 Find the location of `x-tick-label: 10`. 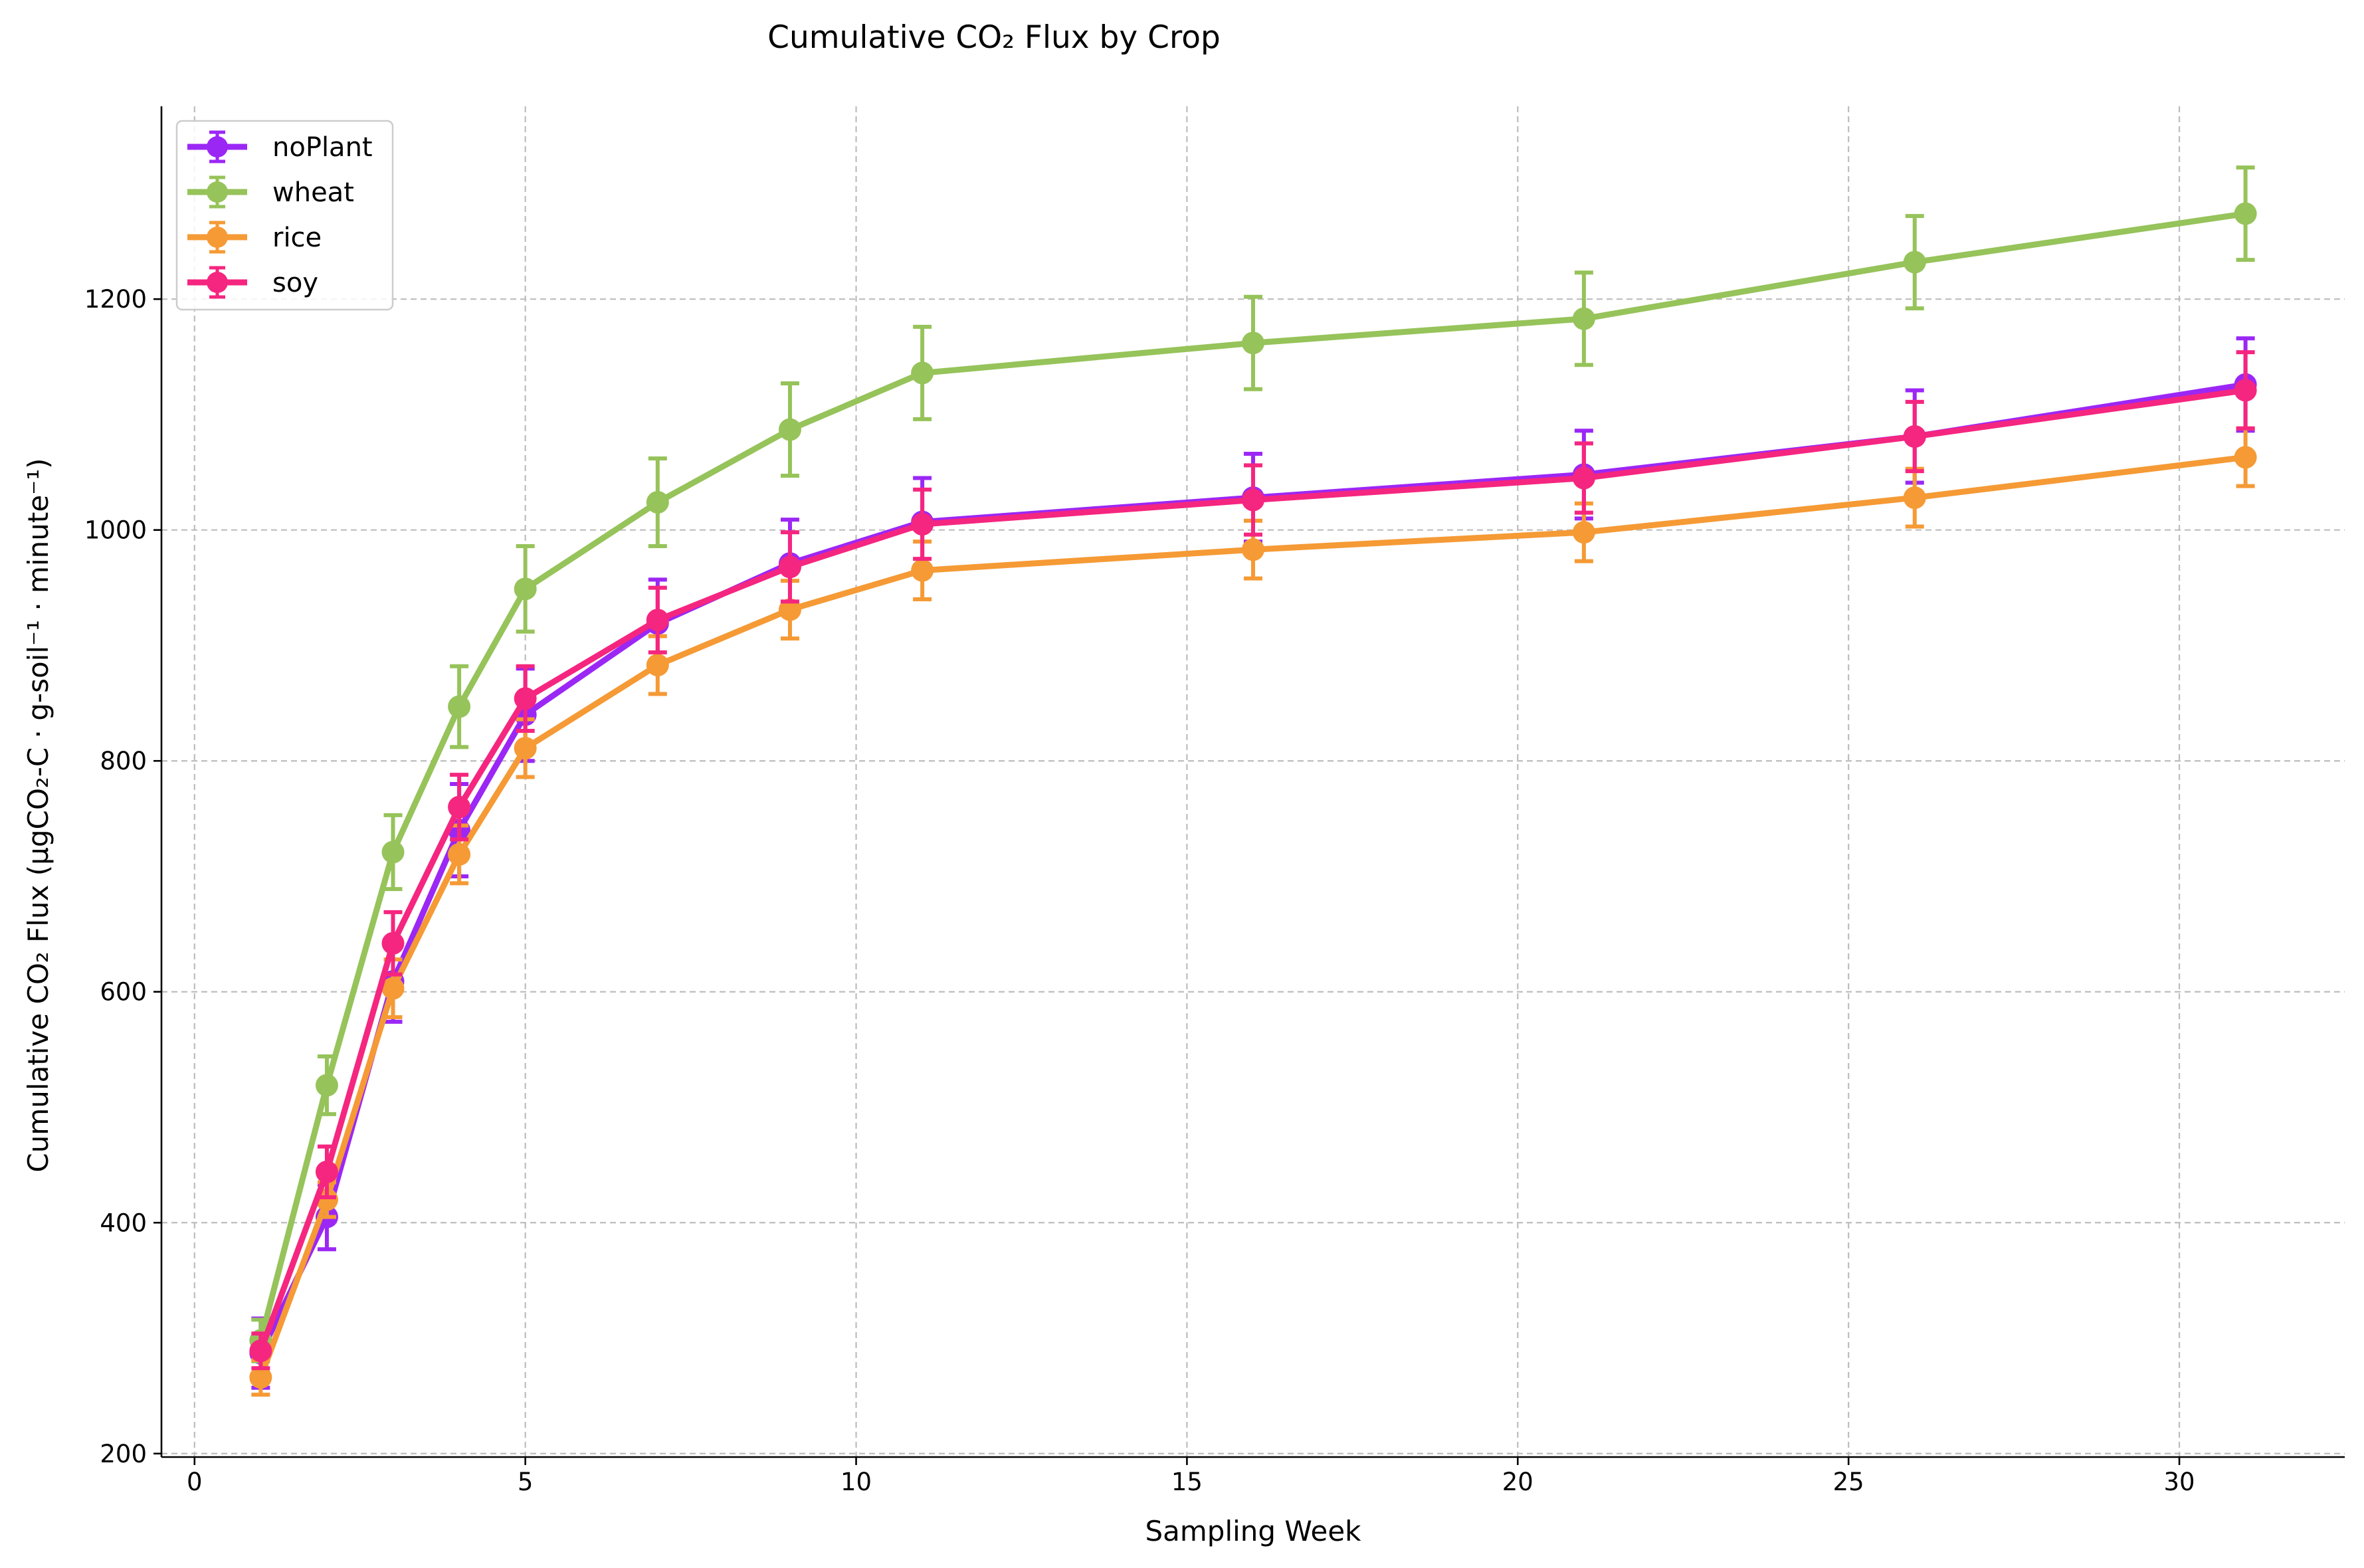

x-tick-label: 10 is located at coordinates (856, 1482).